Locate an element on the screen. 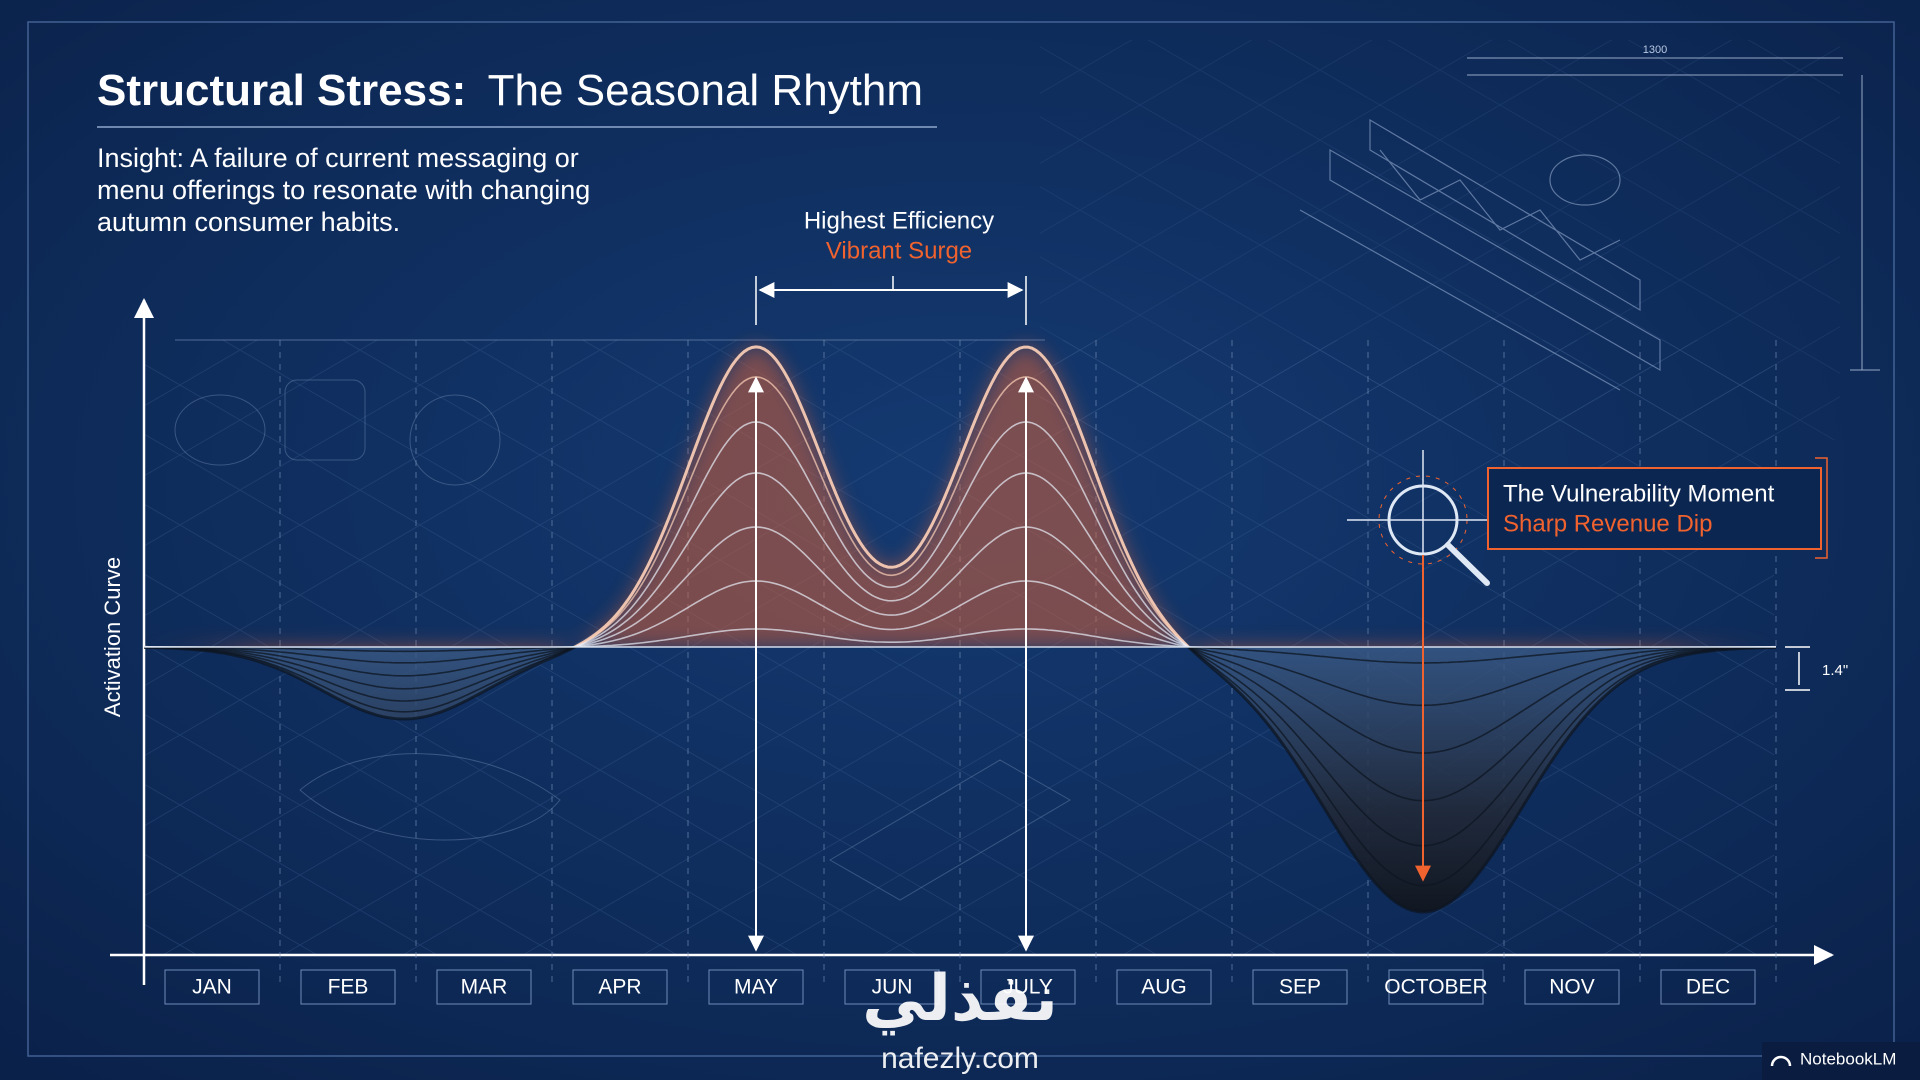 The image size is (1920, 1080). month-label: AUG is located at coordinates (1164, 987).